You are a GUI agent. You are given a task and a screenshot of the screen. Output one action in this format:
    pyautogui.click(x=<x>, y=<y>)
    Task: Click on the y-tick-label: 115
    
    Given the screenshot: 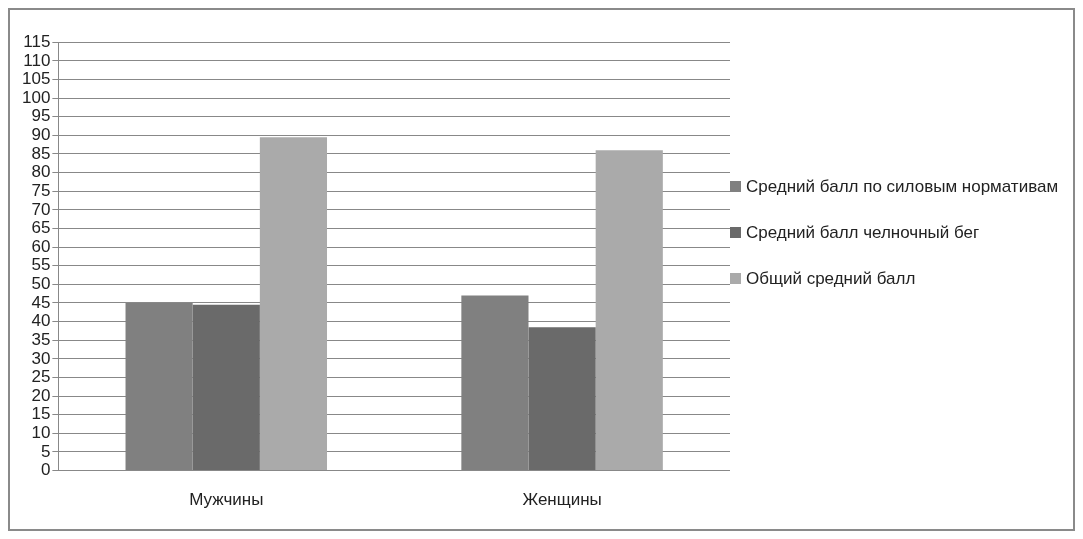 What is the action you would take?
    pyautogui.click(x=37, y=41)
    